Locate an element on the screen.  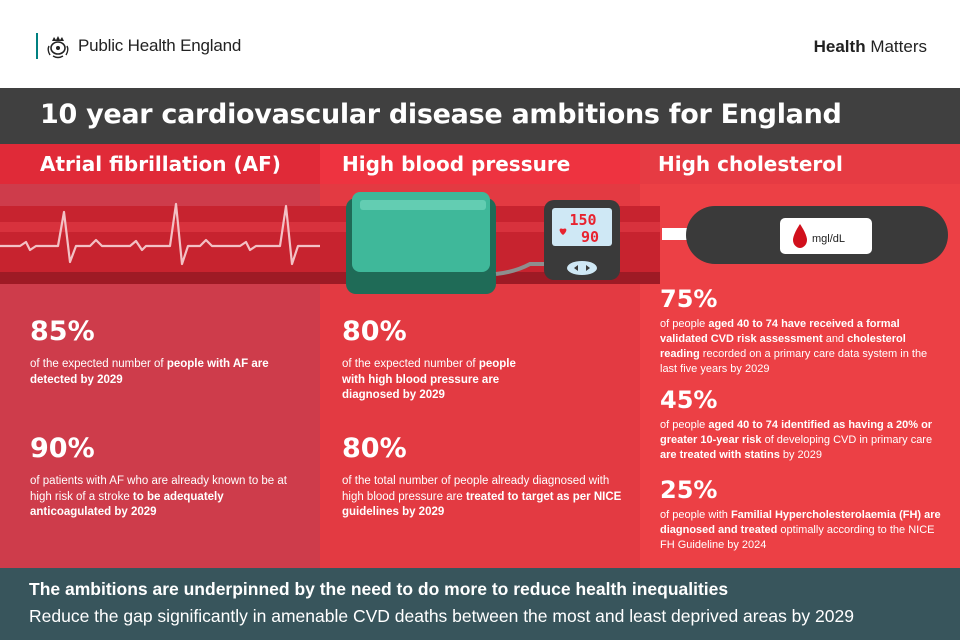
monitor-bottom-reading: 90 is located at coordinates (590, 237).